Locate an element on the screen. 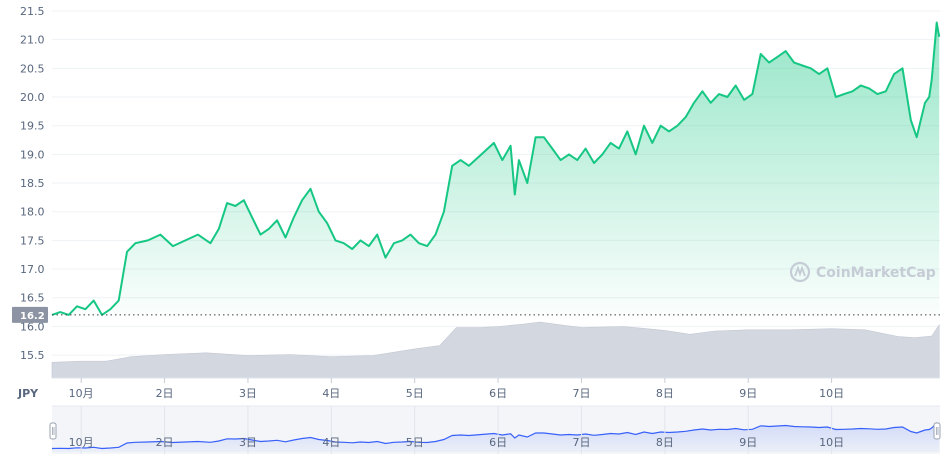 This screenshot has height=468, width=950. x-tick-label: 8日 is located at coordinates (665, 393).